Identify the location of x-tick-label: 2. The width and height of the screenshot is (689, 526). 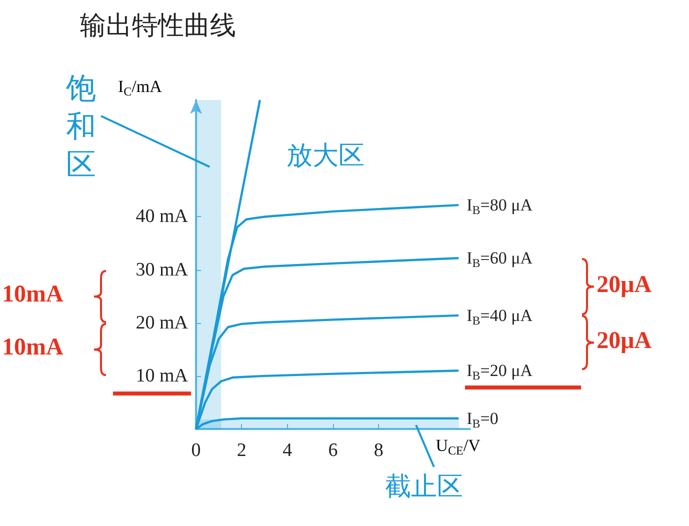
(241, 450).